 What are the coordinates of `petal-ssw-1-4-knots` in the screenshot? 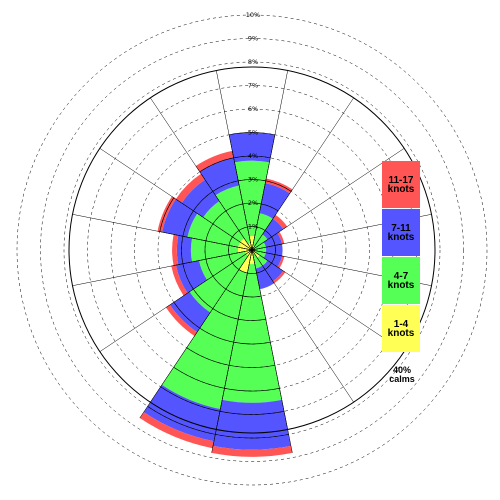 It's located at (245, 262).